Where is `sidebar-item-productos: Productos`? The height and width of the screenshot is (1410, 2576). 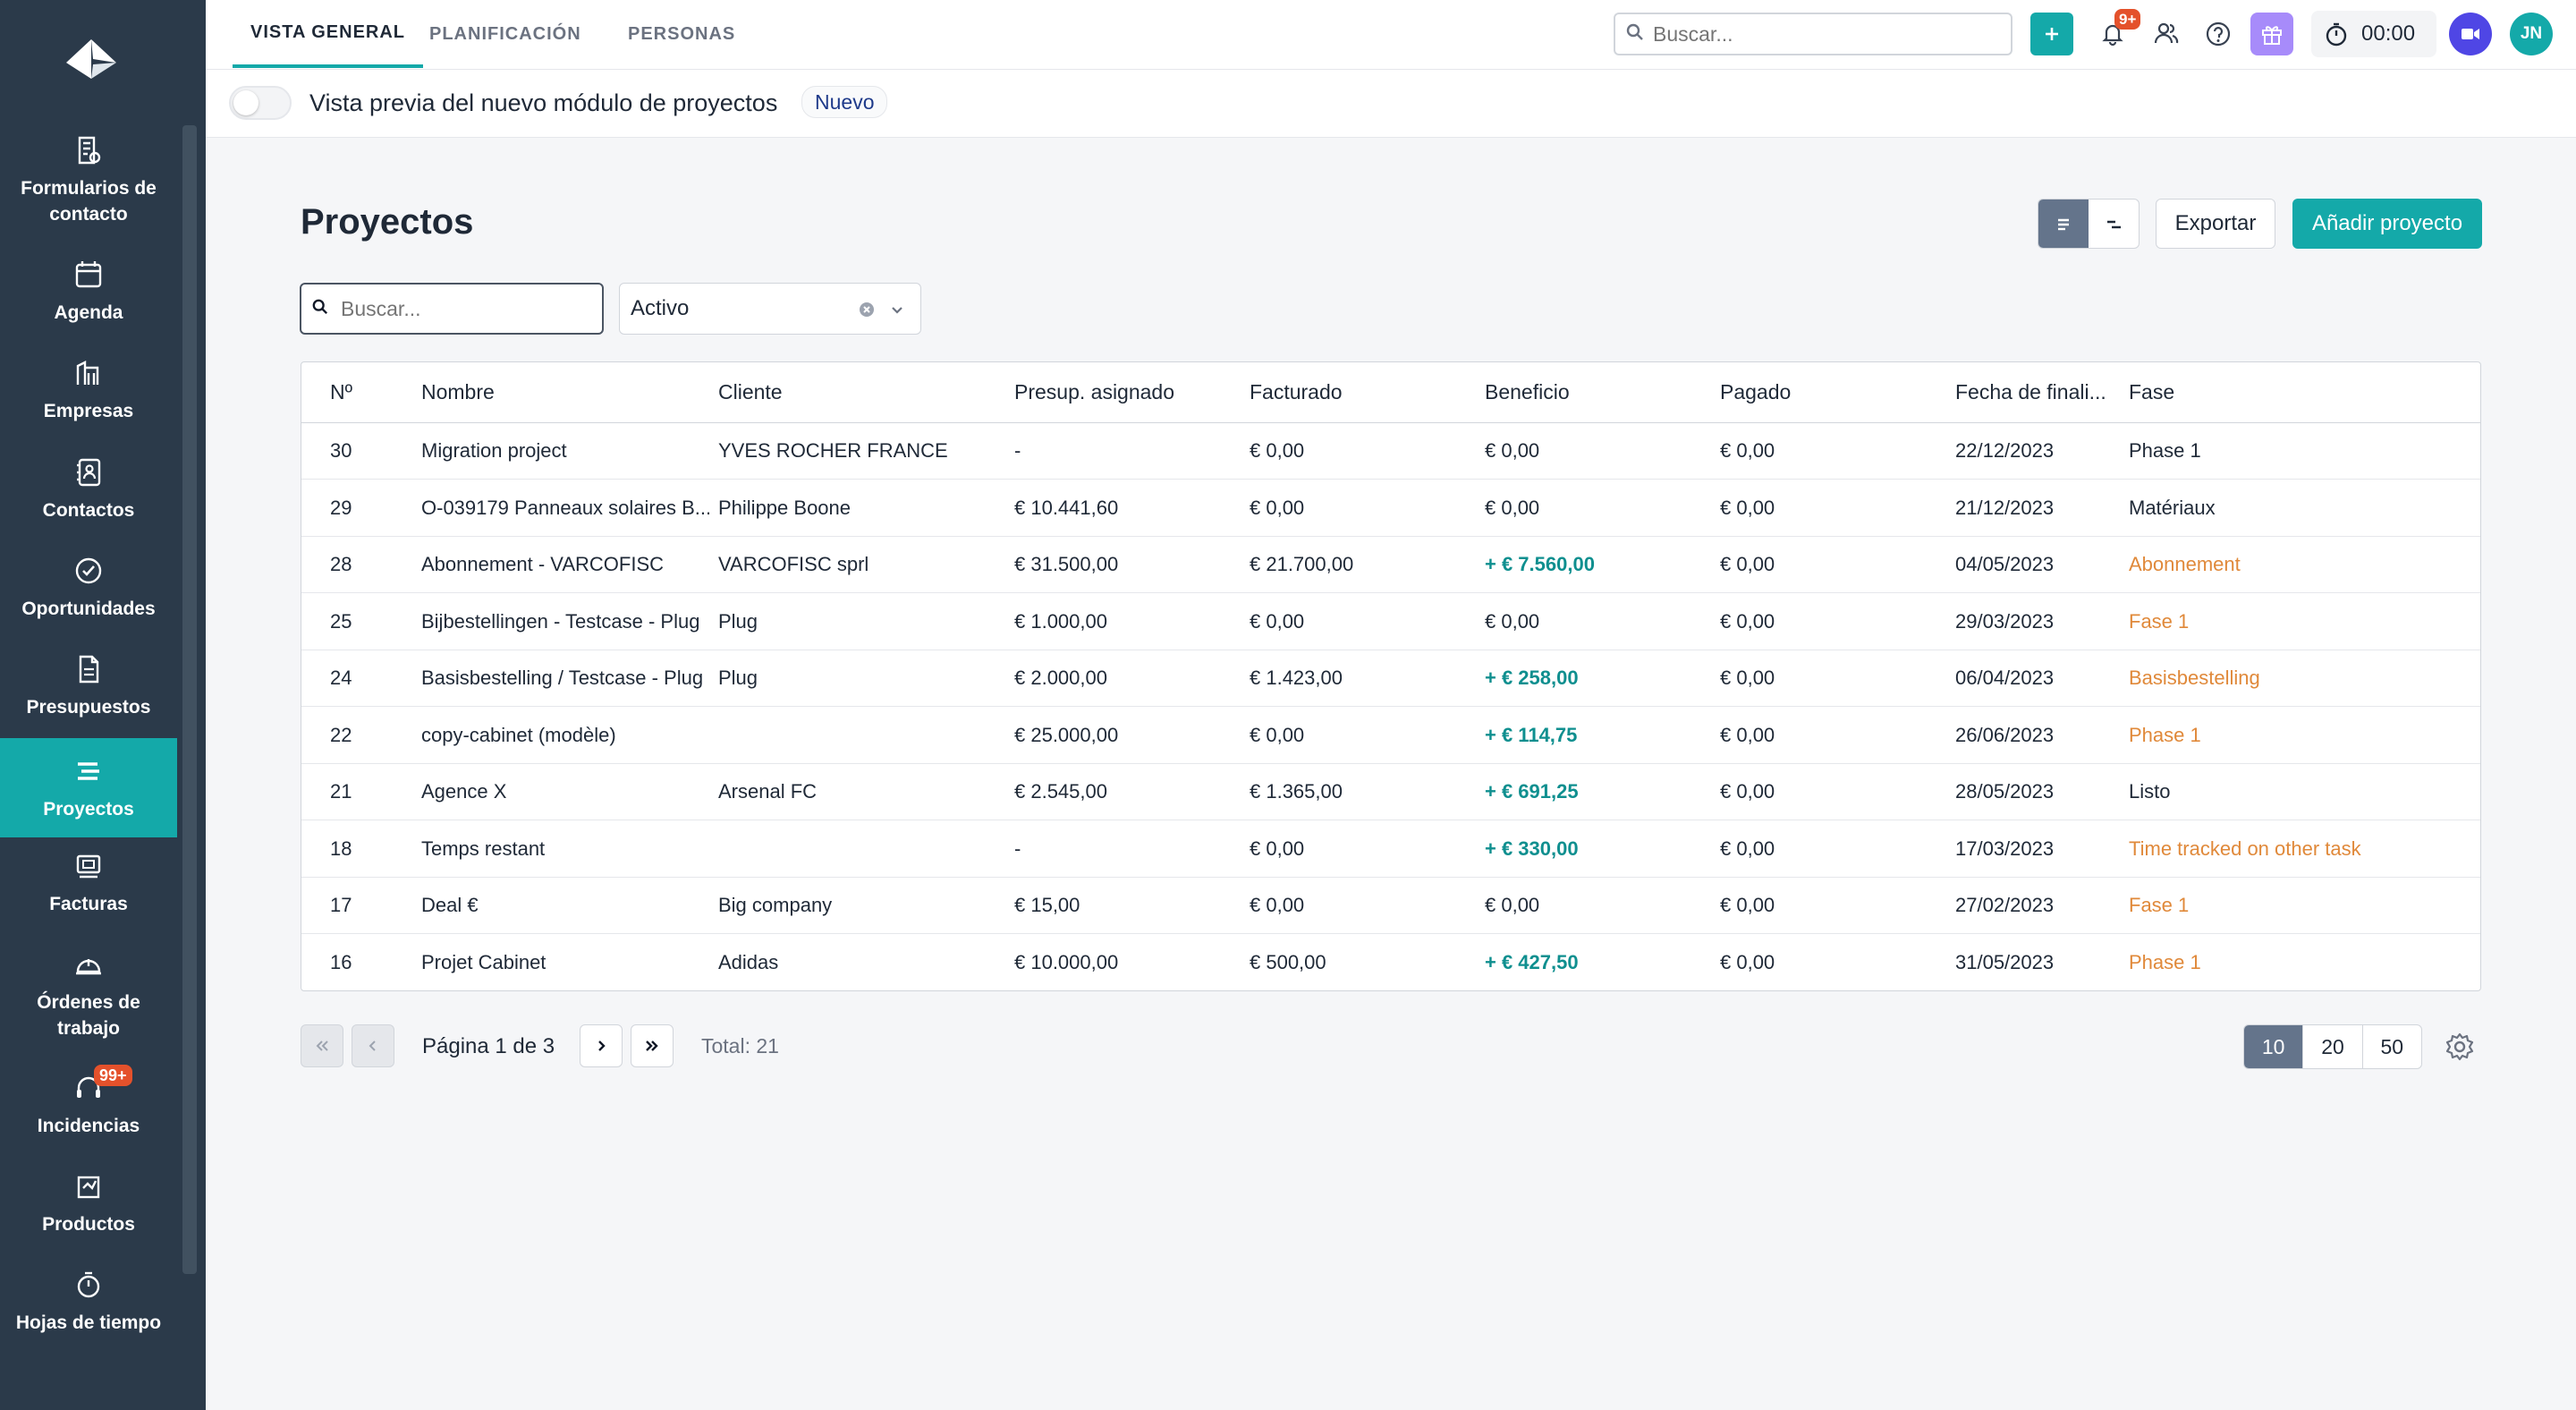
sidebar-item-productos: Productos is located at coordinates (88, 1202).